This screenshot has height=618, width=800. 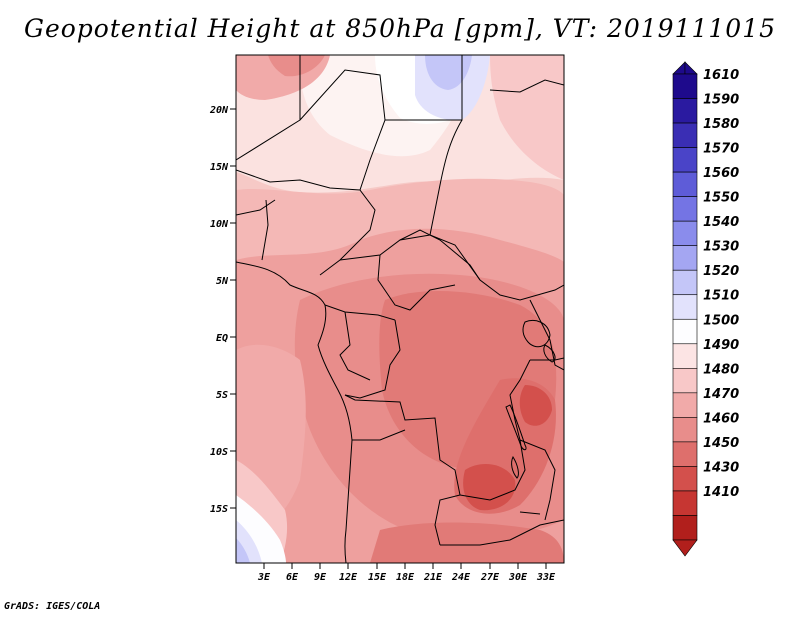 I want to click on lat-tick-label: 10S, so click(x=219, y=452).